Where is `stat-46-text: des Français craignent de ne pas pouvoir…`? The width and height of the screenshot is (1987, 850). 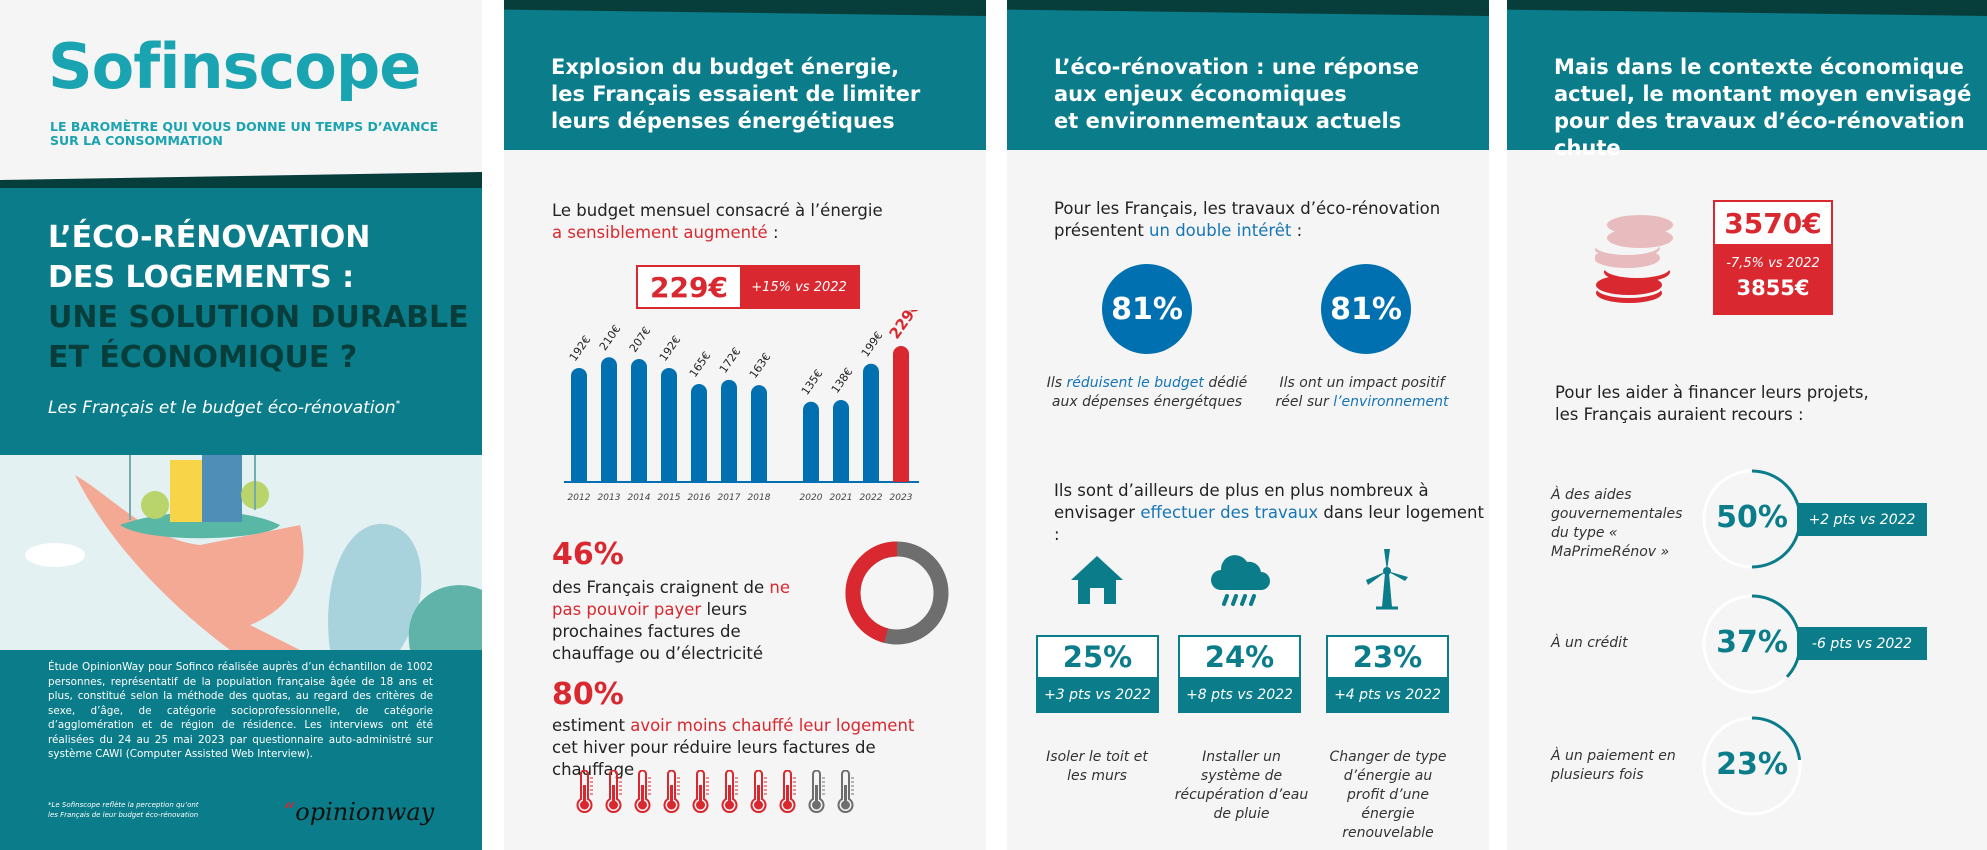 stat-46-text: des Français craignent de ne pas pouvoir… is located at coordinates (671, 620).